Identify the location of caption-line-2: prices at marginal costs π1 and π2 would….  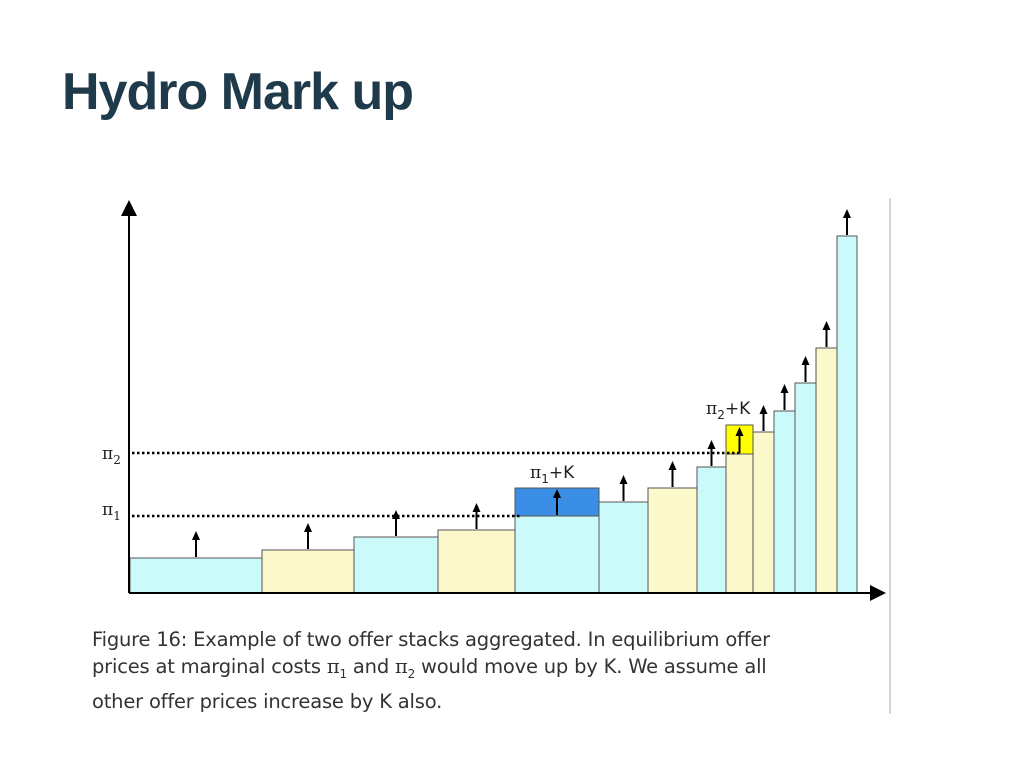
(429, 668).